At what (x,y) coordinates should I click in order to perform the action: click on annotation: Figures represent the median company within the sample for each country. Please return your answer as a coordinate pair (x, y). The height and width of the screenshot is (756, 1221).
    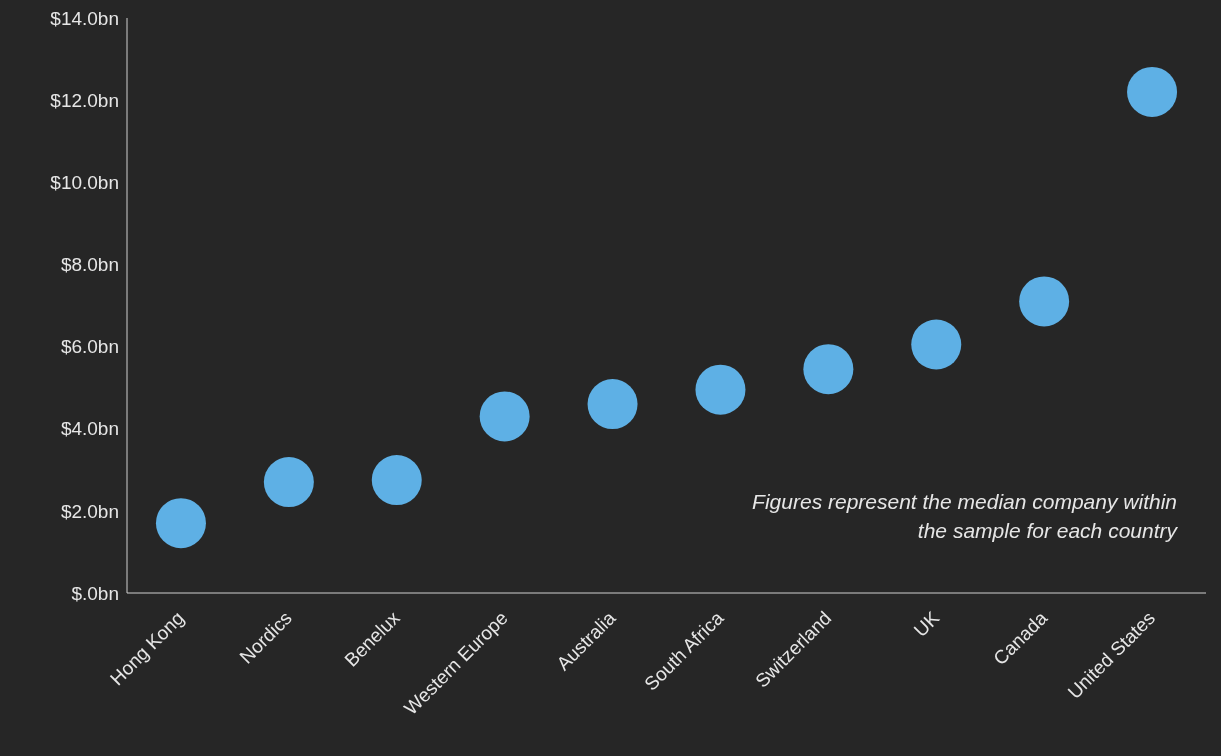
    Looking at the image, I should click on (964, 516).